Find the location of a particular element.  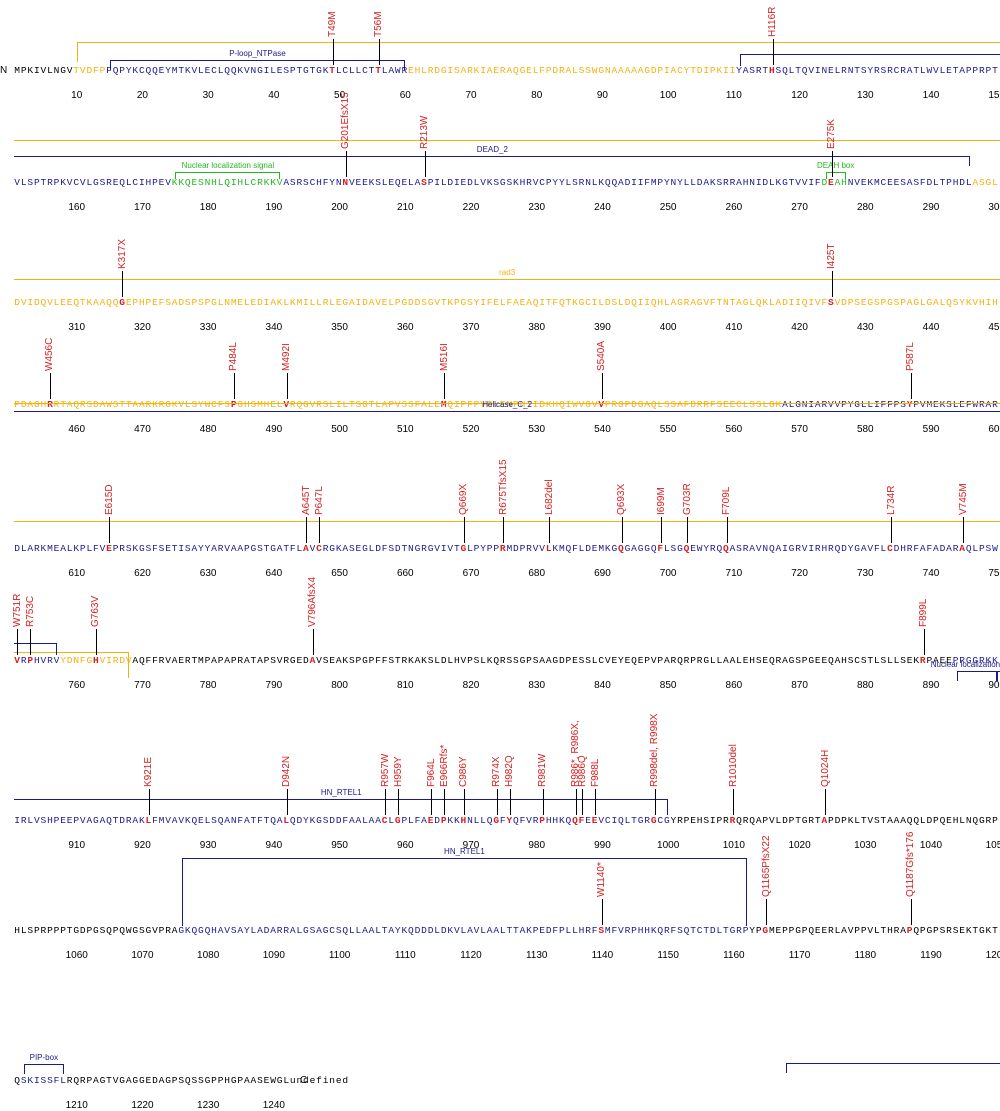

mutation-label: R213W is located at coordinates (424, 132).